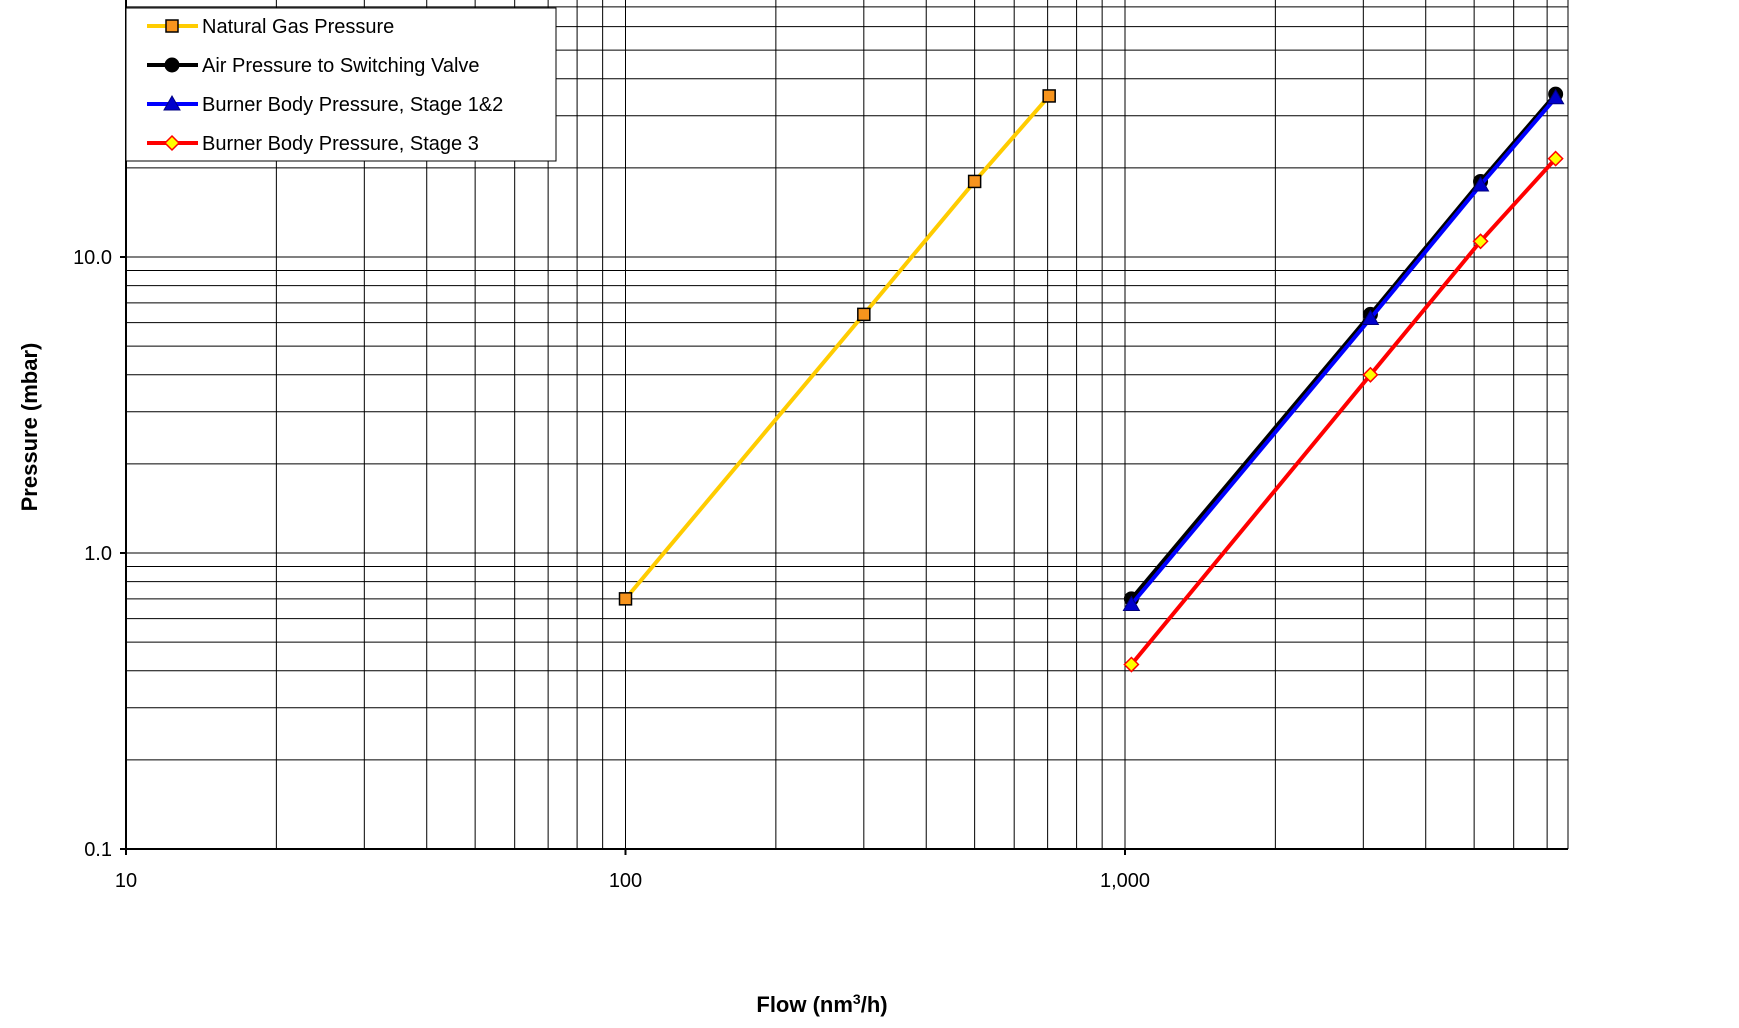 The image size is (1739, 1028). I want to click on x-axis-title: Flow (nm3/h), so click(821, 1004).